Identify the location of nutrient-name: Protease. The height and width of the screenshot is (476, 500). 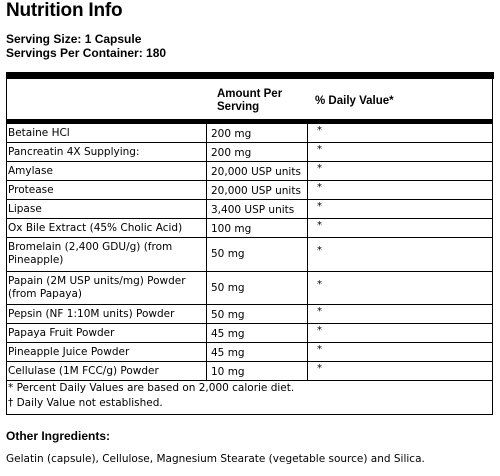
(31, 190).